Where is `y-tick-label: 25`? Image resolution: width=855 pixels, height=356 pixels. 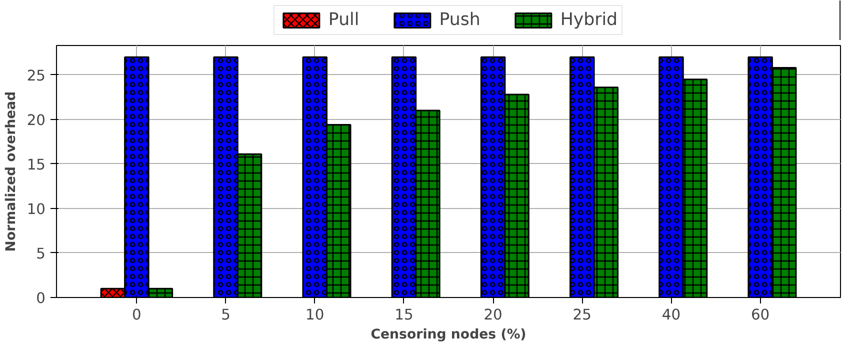 y-tick-label: 25 is located at coordinates (36, 75).